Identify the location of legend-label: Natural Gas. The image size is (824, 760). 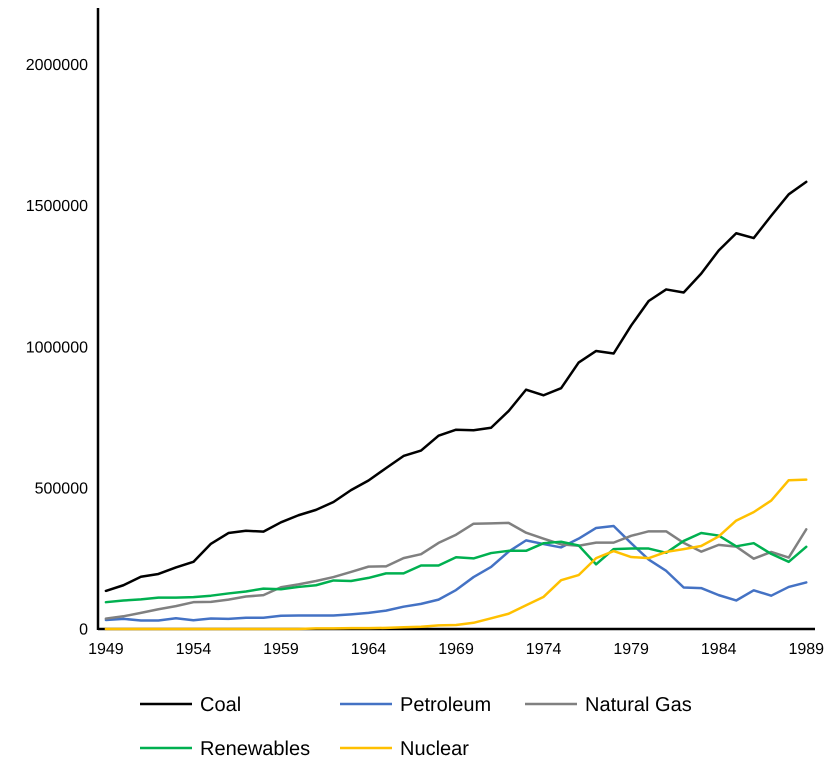
(638, 705).